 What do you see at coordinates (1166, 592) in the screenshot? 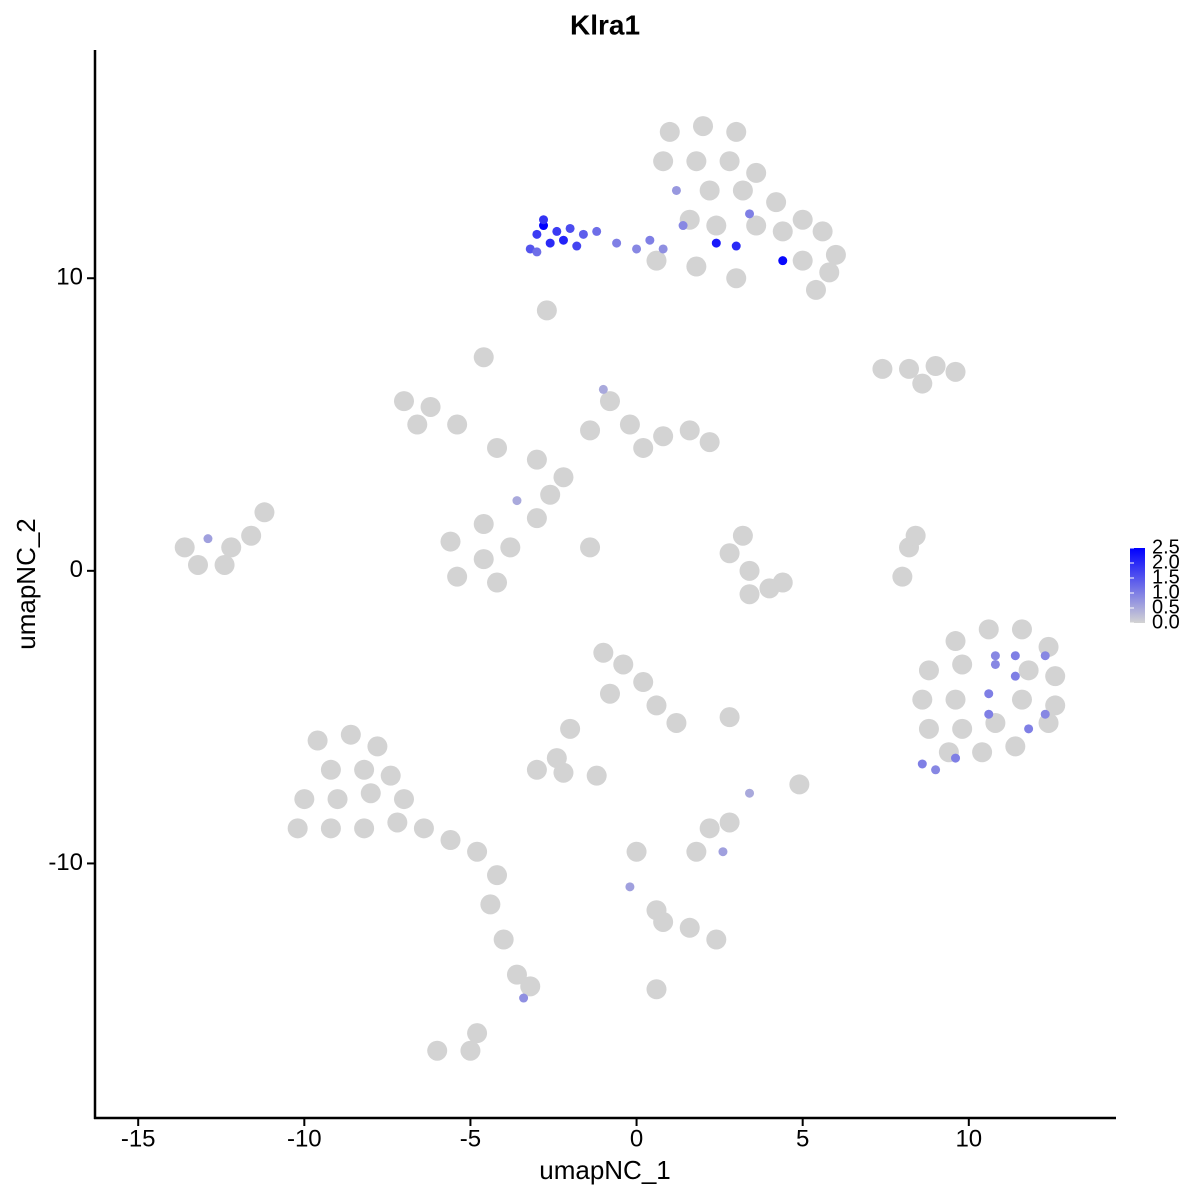
I see `colorbar-label: 1.0` at bounding box center [1166, 592].